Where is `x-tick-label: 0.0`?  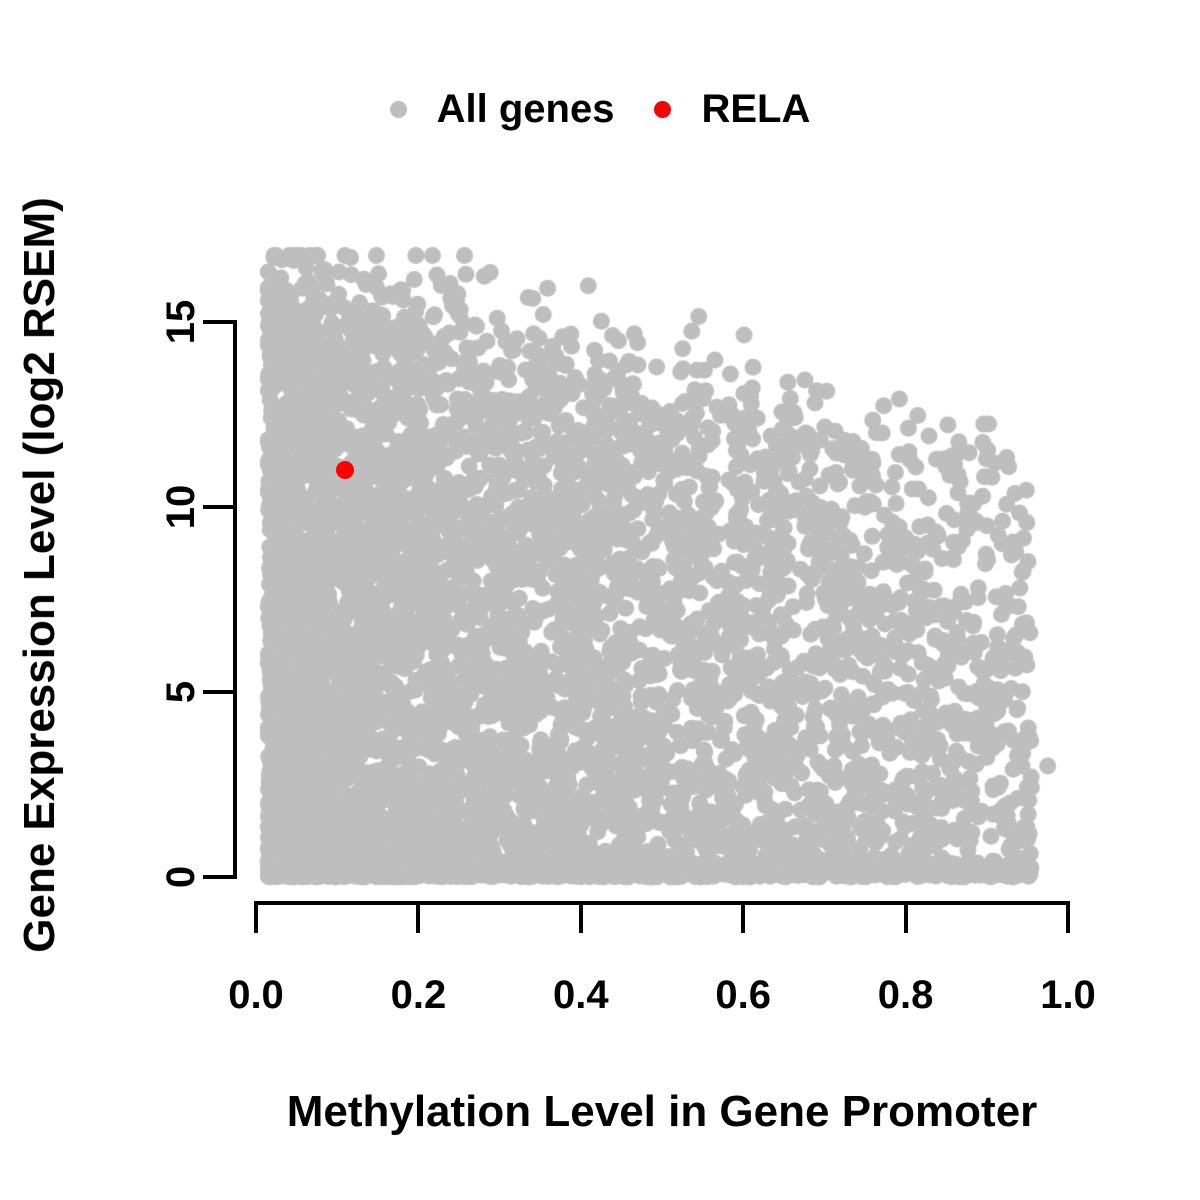 x-tick-label: 0.0 is located at coordinates (256, 995).